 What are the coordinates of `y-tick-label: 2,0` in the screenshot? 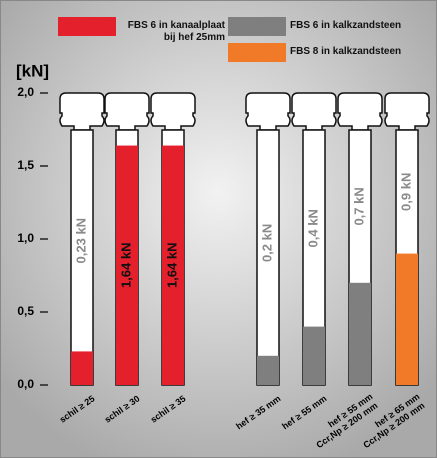 It's located at (25, 92).